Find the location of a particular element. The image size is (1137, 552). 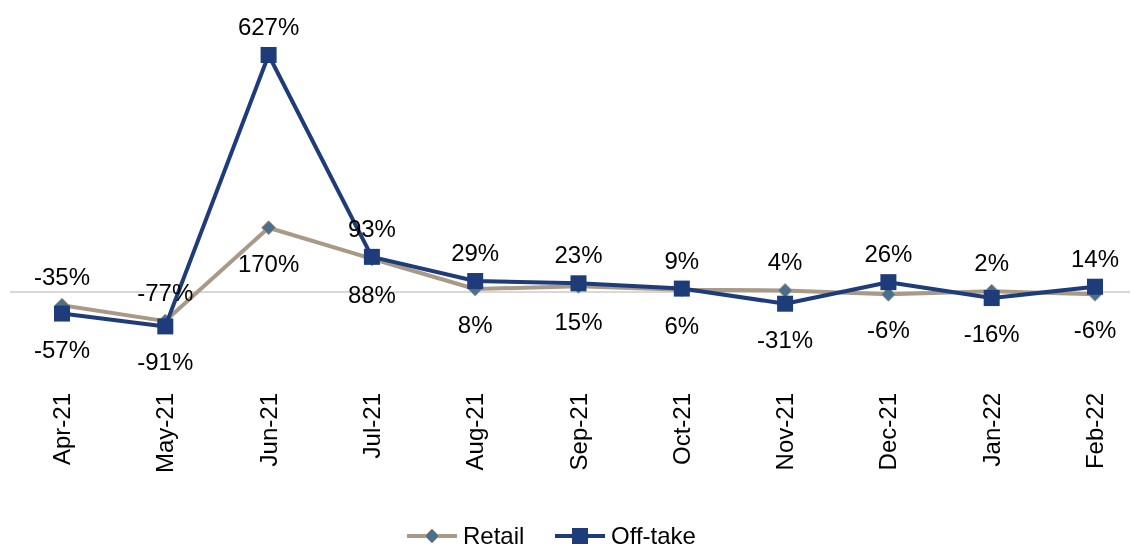

data-label: 14% is located at coordinates (1095, 258).